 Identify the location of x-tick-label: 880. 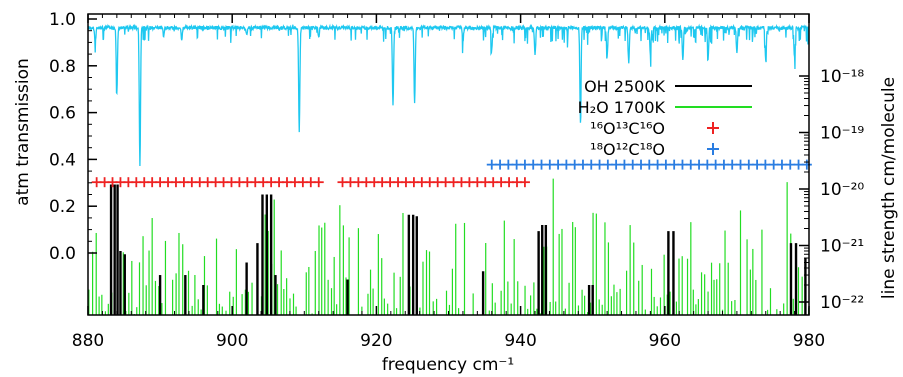
(88, 341).